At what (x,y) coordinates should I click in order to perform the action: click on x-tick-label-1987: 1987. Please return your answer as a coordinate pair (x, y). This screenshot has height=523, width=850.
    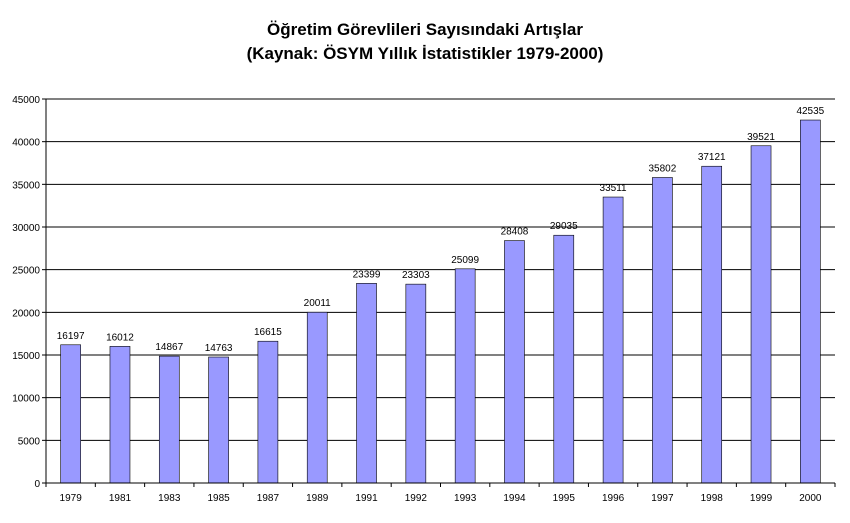
    Looking at the image, I should click on (268, 498).